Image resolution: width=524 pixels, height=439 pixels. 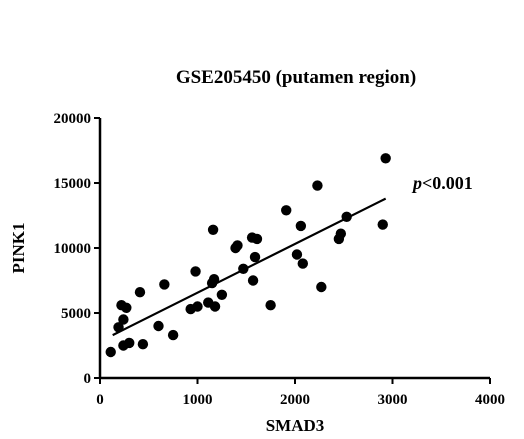 I want to click on x-axis-ticks: 0 1000 2000 3000 4000, so click(x=300, y=393).